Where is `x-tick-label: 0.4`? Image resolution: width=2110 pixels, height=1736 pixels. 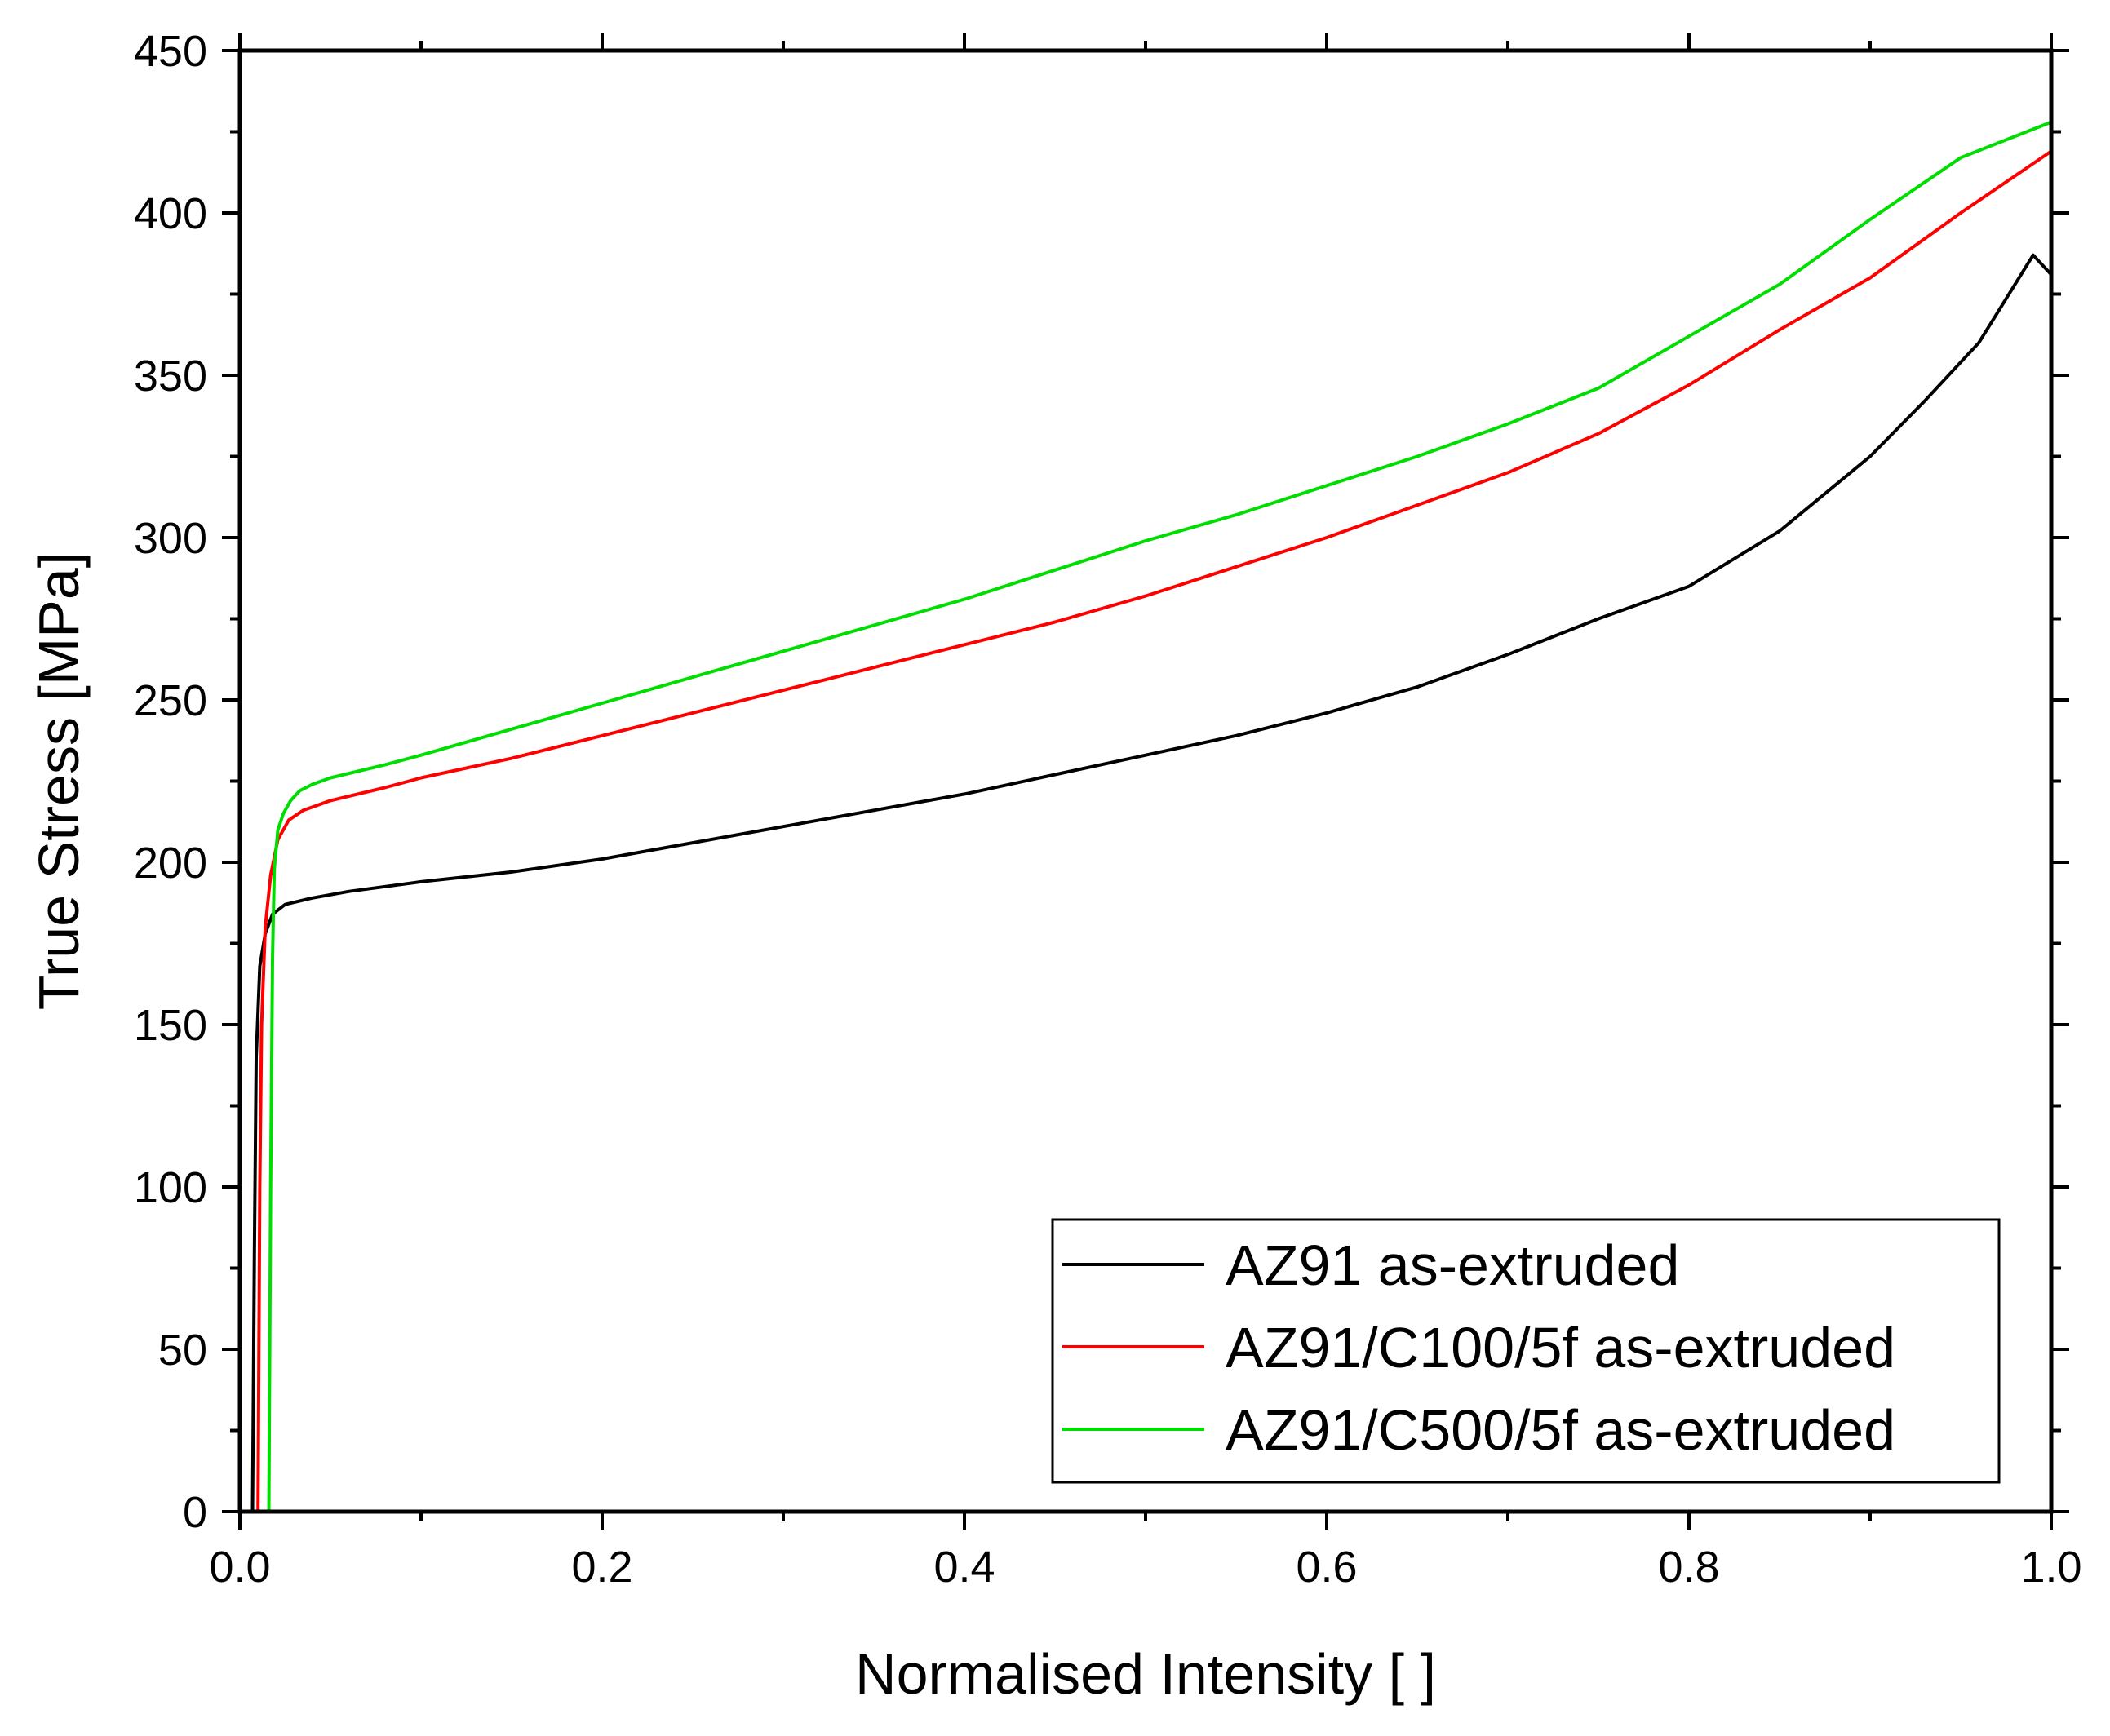 x-tick-label: 0.4 is located at coordinates (964, 1567).